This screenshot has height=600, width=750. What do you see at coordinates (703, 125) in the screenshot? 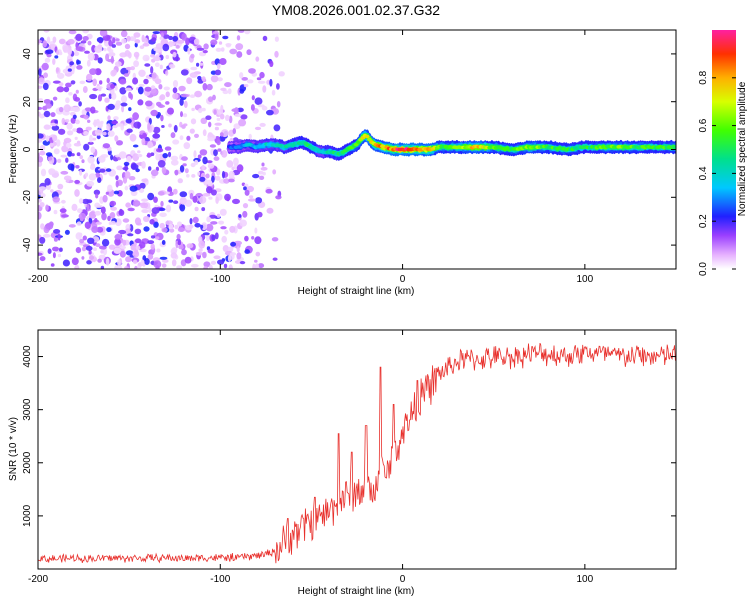
I see `colorbar-tick-label: 0.6` at bounding box center [703, 125].